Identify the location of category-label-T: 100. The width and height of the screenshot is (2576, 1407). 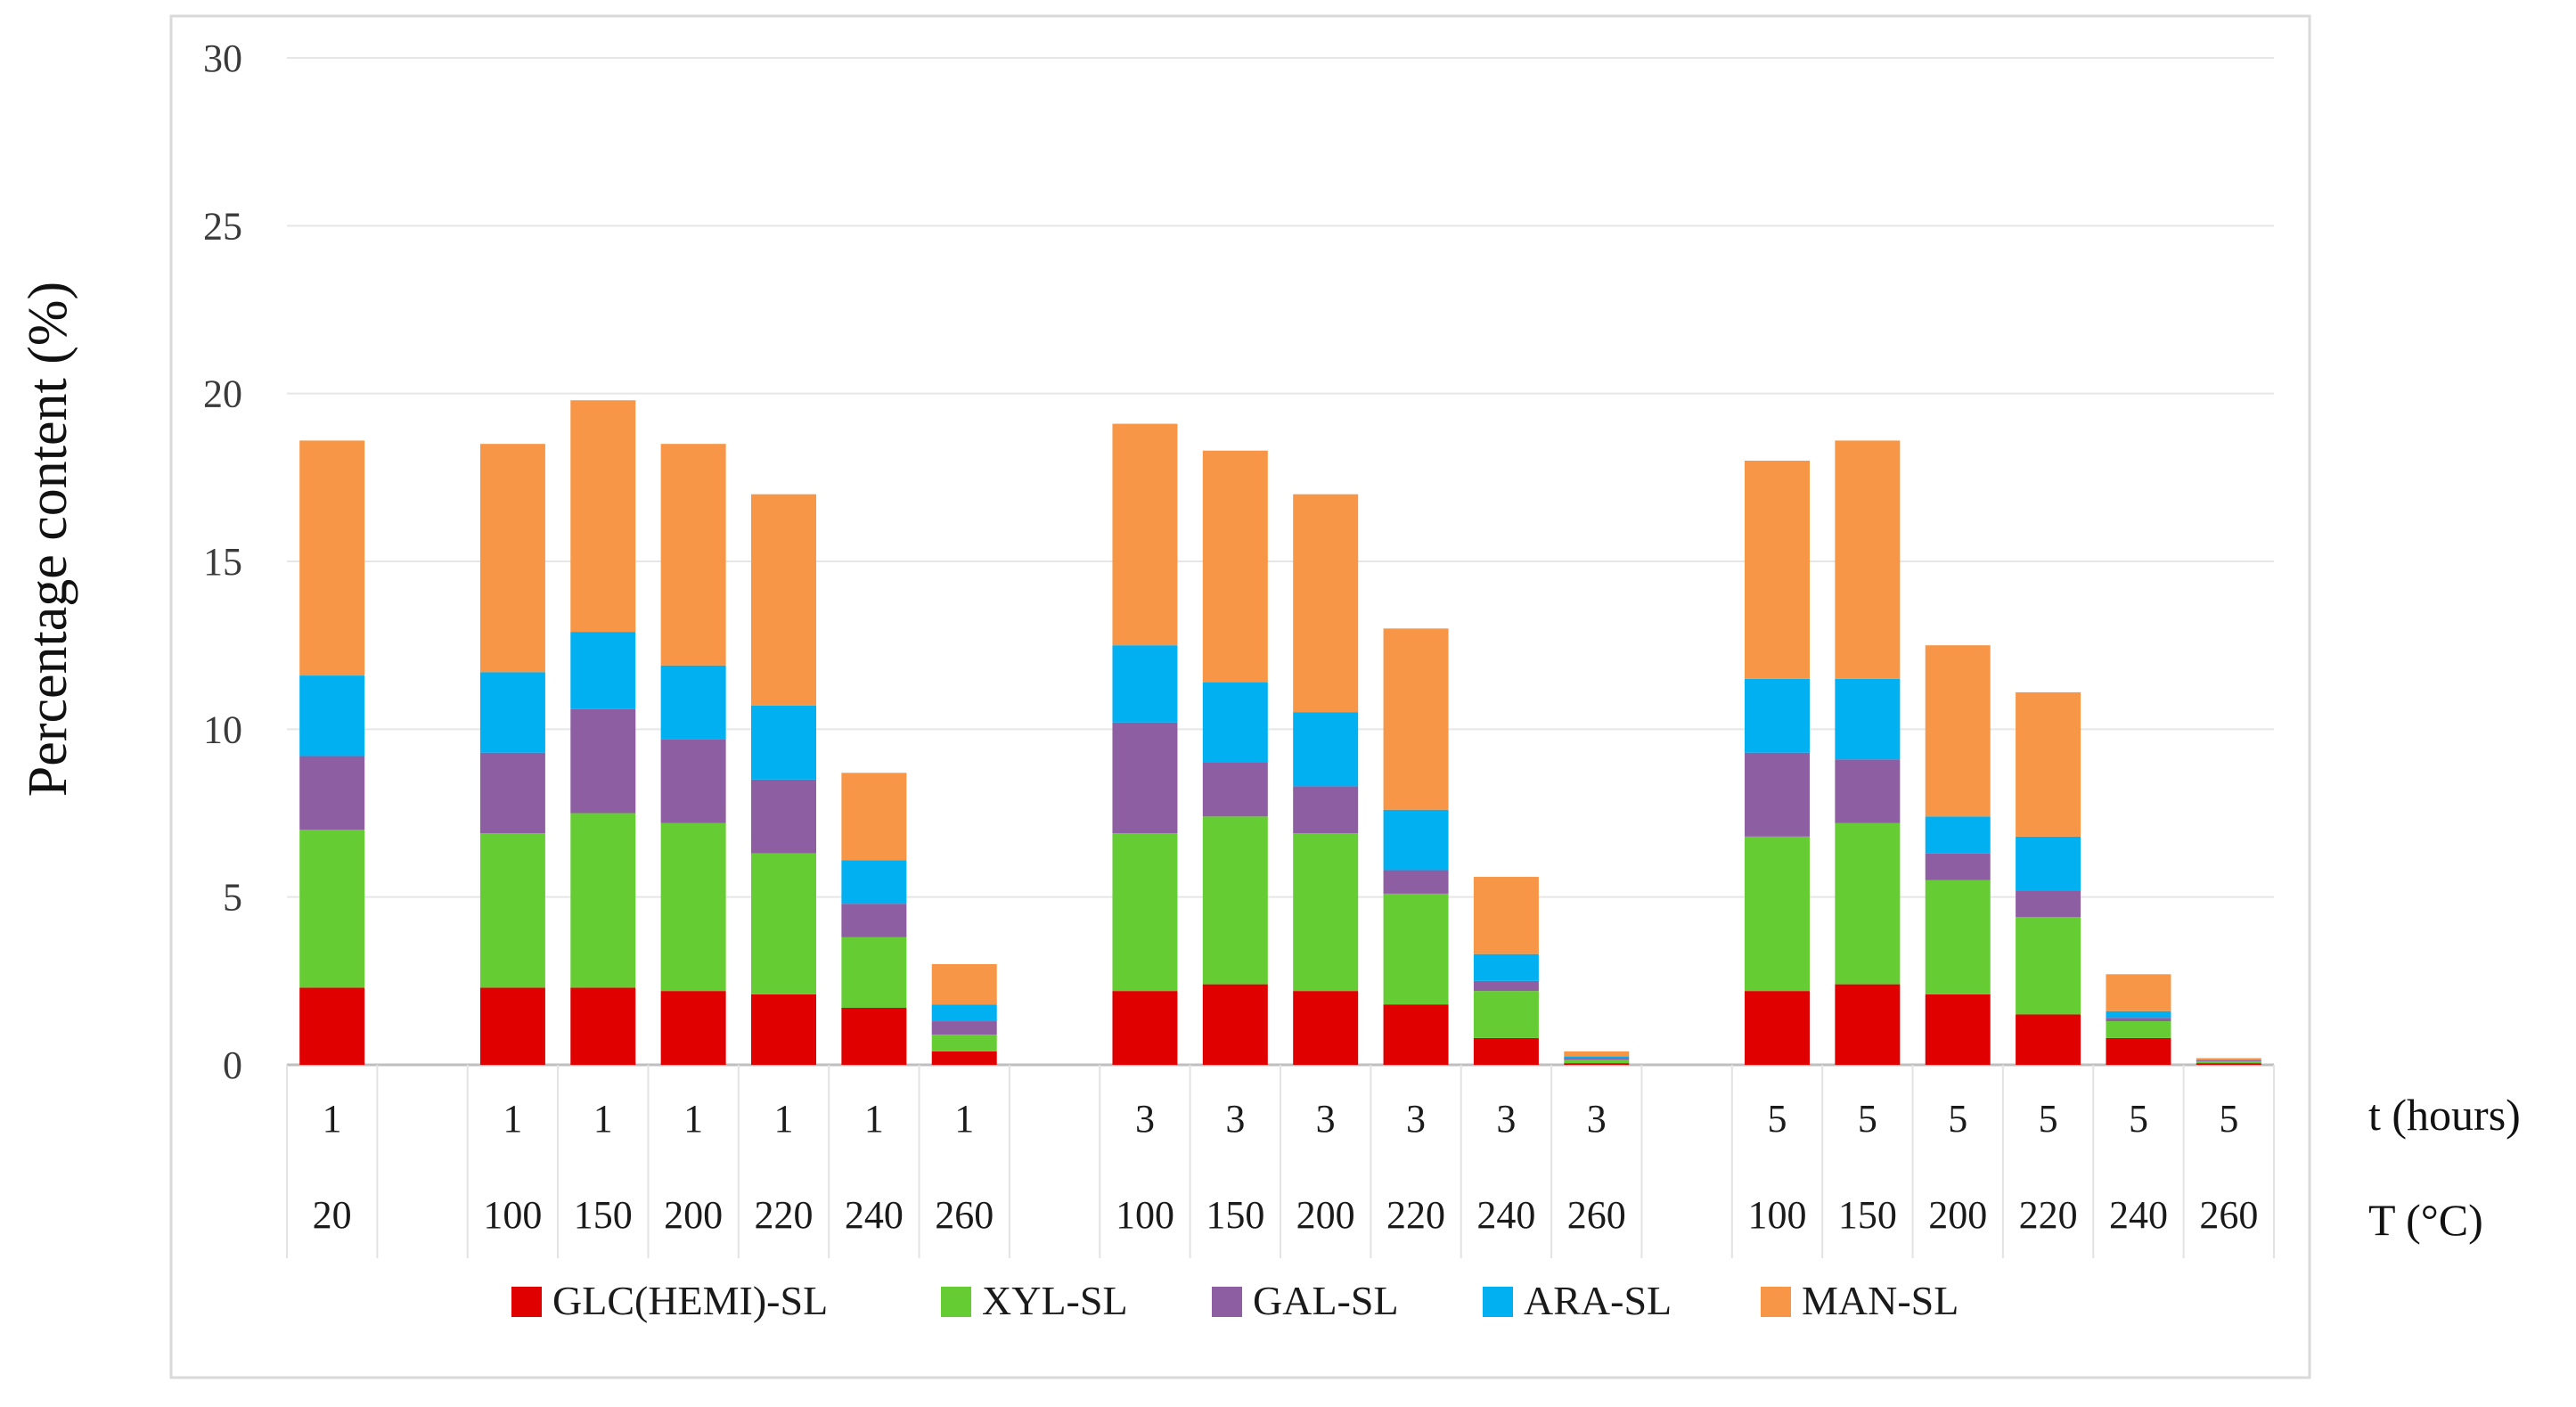
(1145, 1215).